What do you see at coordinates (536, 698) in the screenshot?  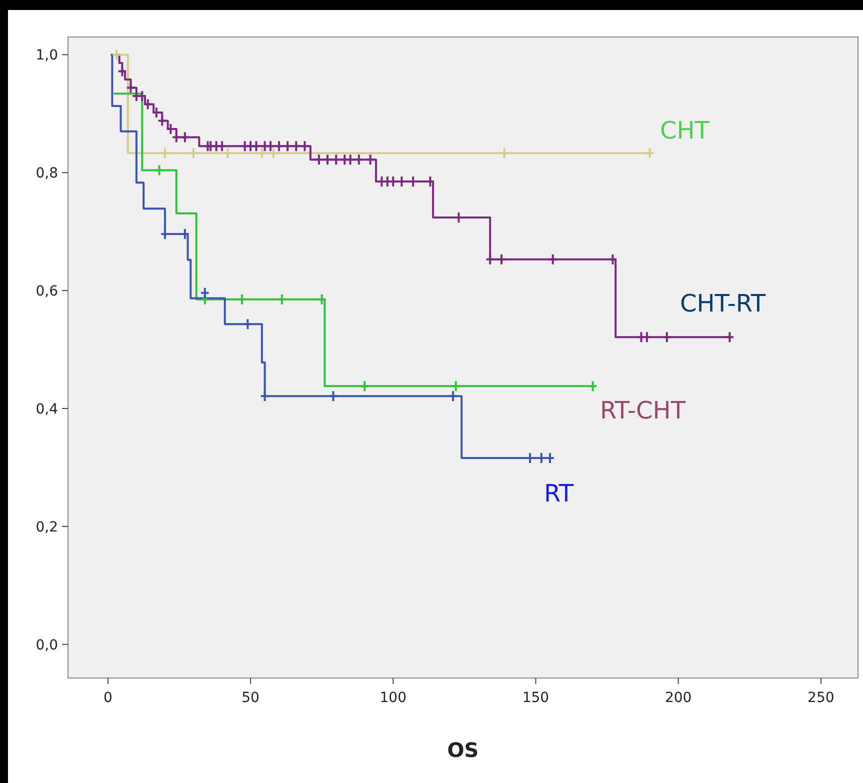 I see `x-tick-label: 150` at bounding box center [536, 698].